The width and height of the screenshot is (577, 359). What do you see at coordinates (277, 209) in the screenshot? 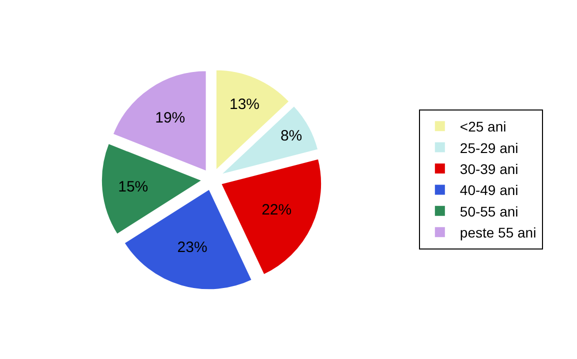
I see `data-label: 22%` at bounding box center [277, 209].